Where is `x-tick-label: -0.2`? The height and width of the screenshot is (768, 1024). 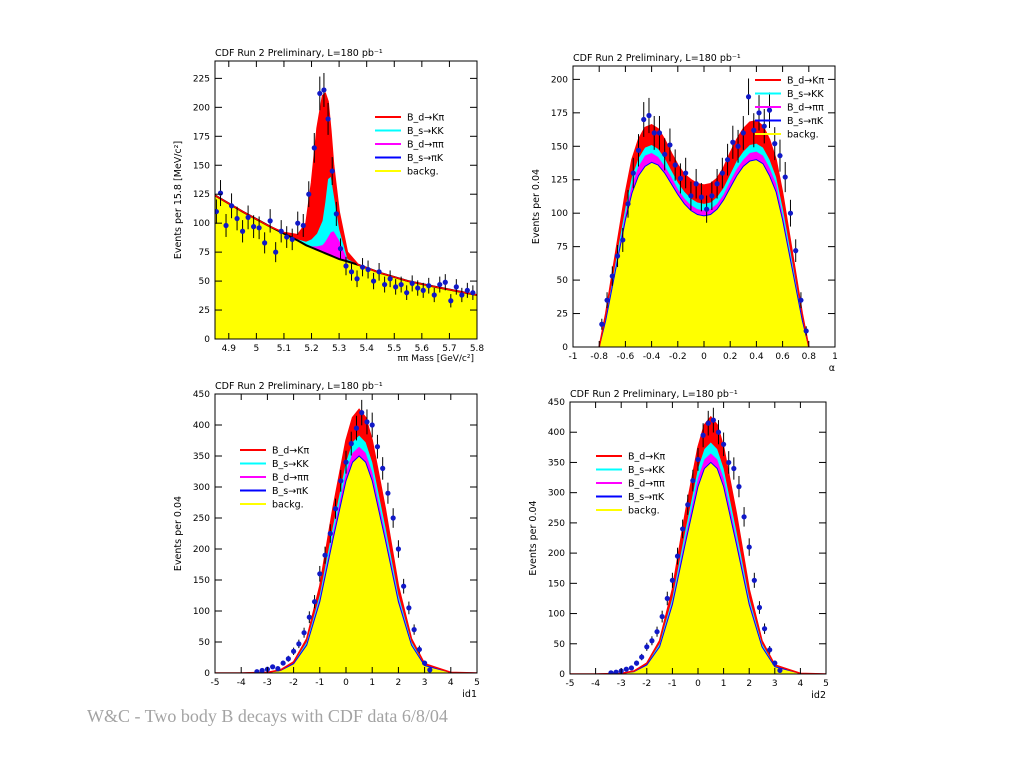
x-tick-label: -0.2 is located at coordinates (678, 357).